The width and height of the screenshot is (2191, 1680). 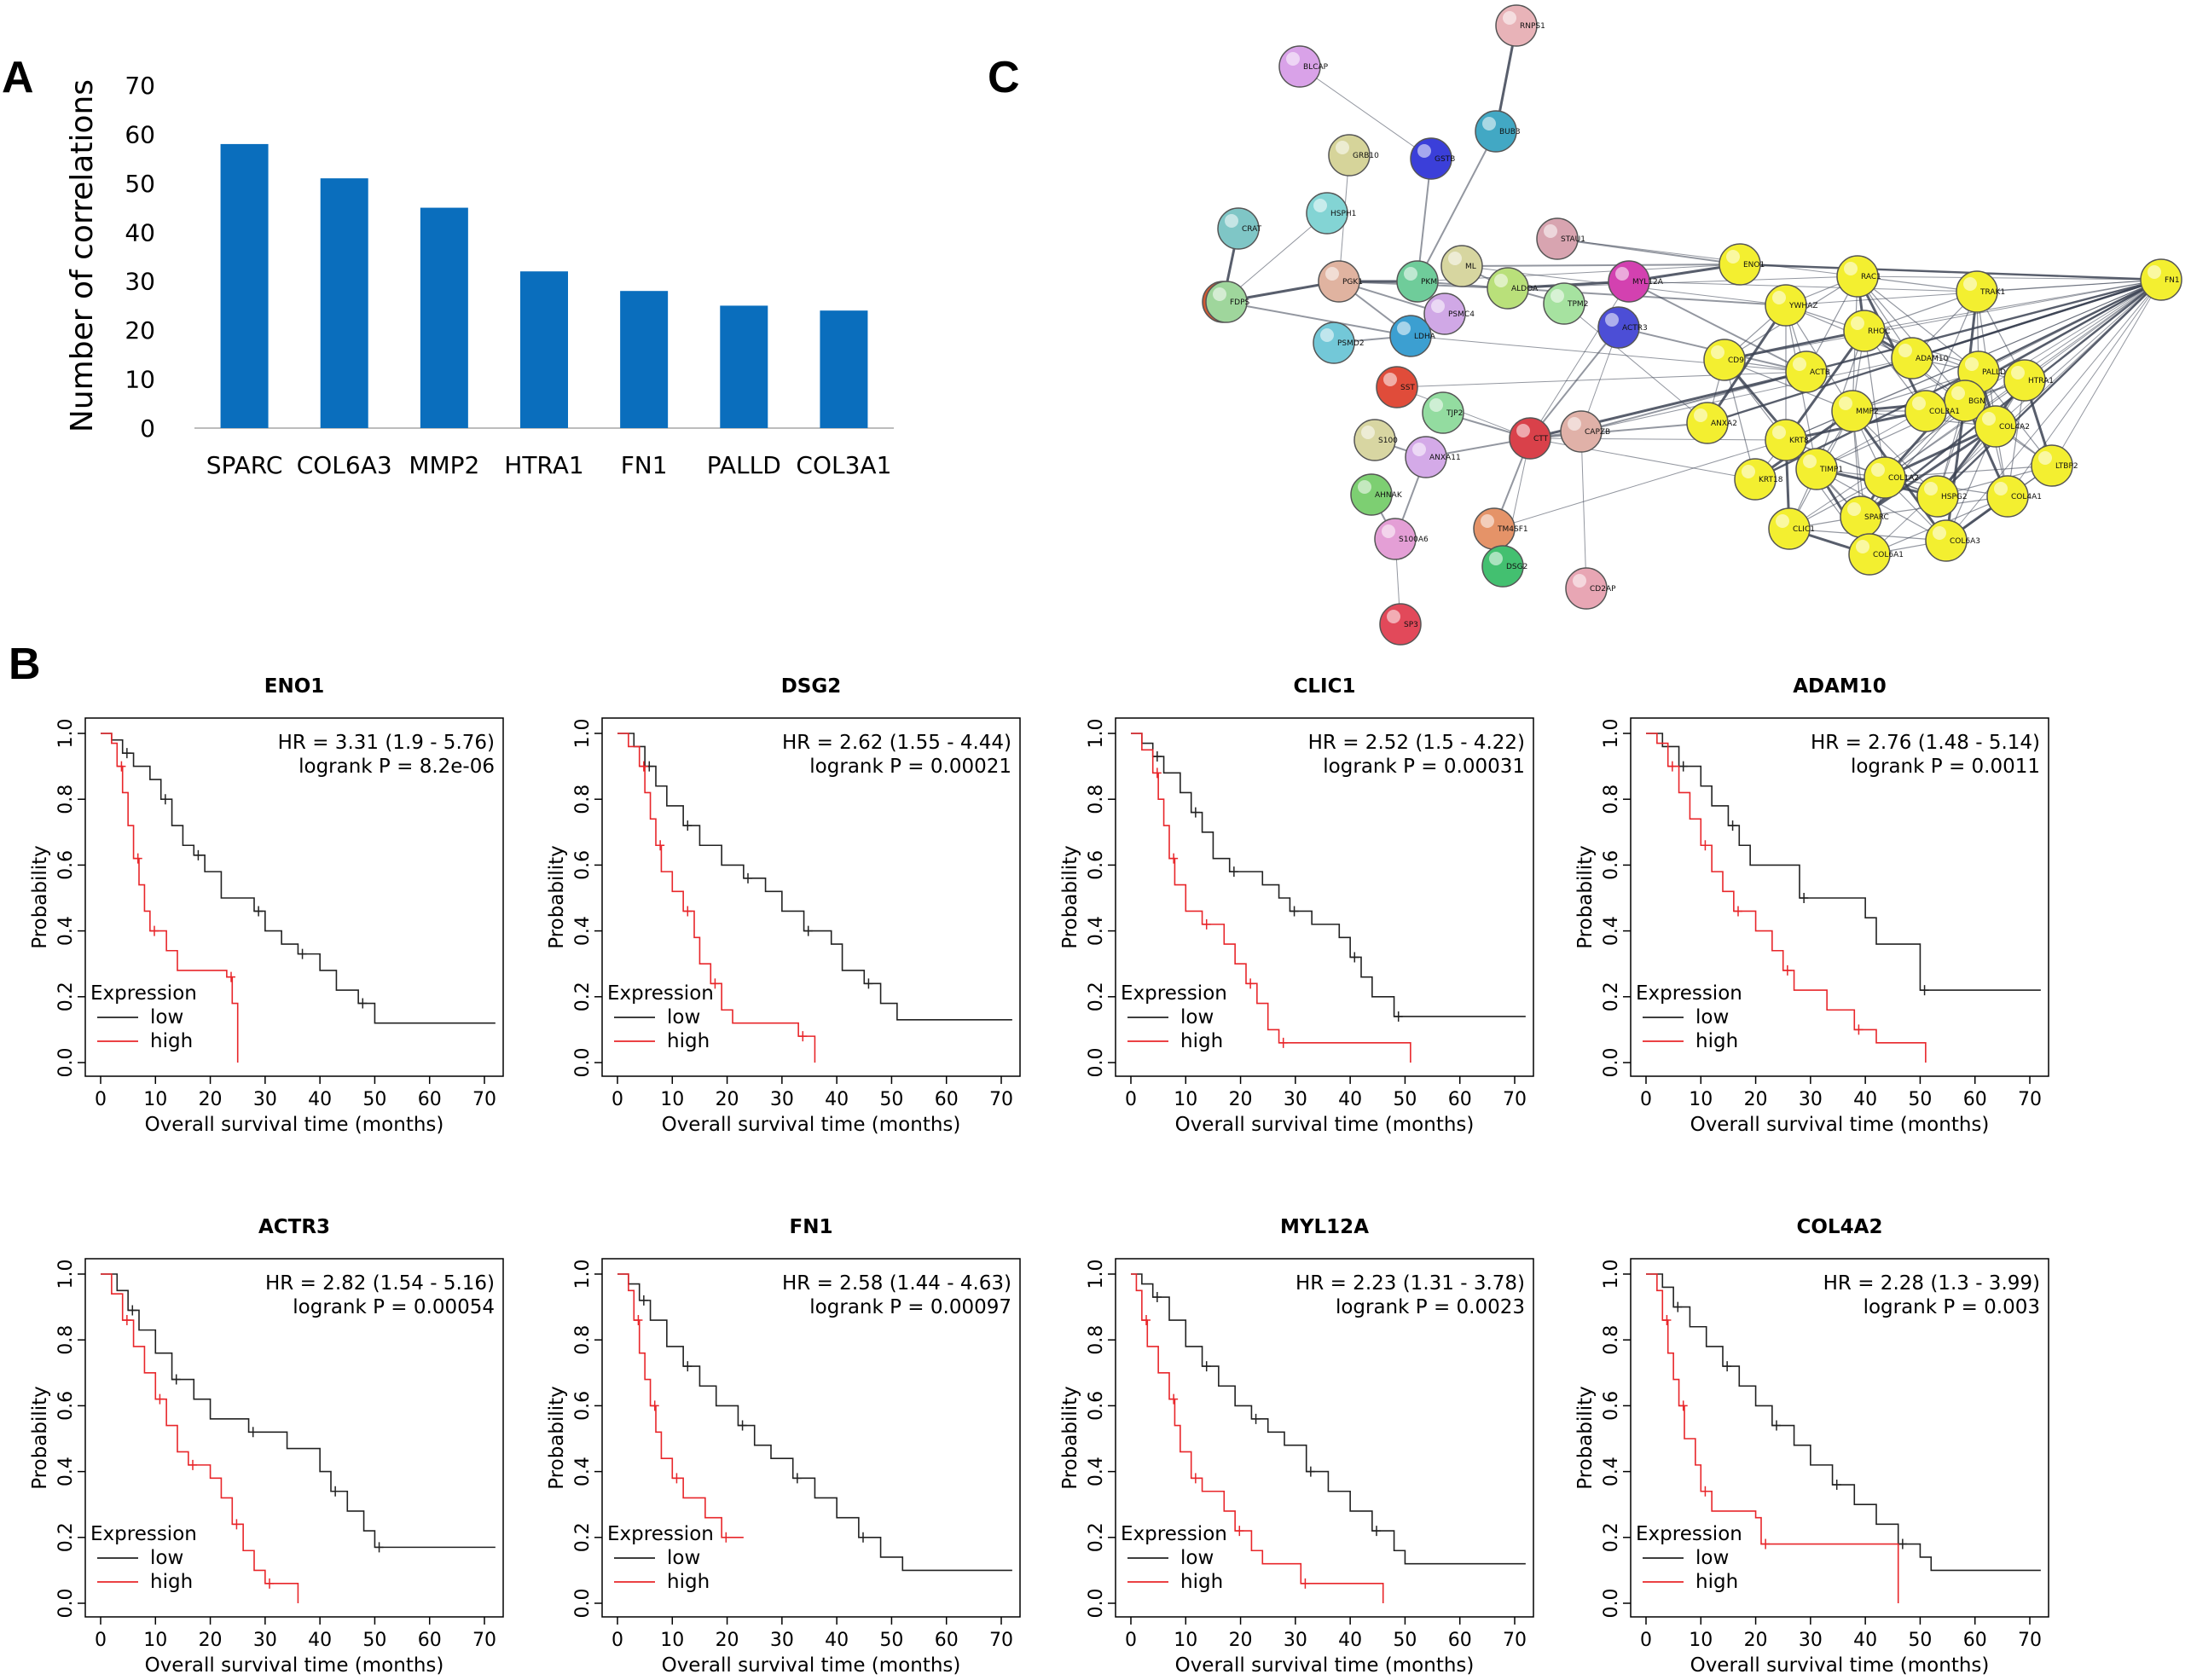 I want to click on network-node-label: ANXA11, so click(x=1445, y=458).